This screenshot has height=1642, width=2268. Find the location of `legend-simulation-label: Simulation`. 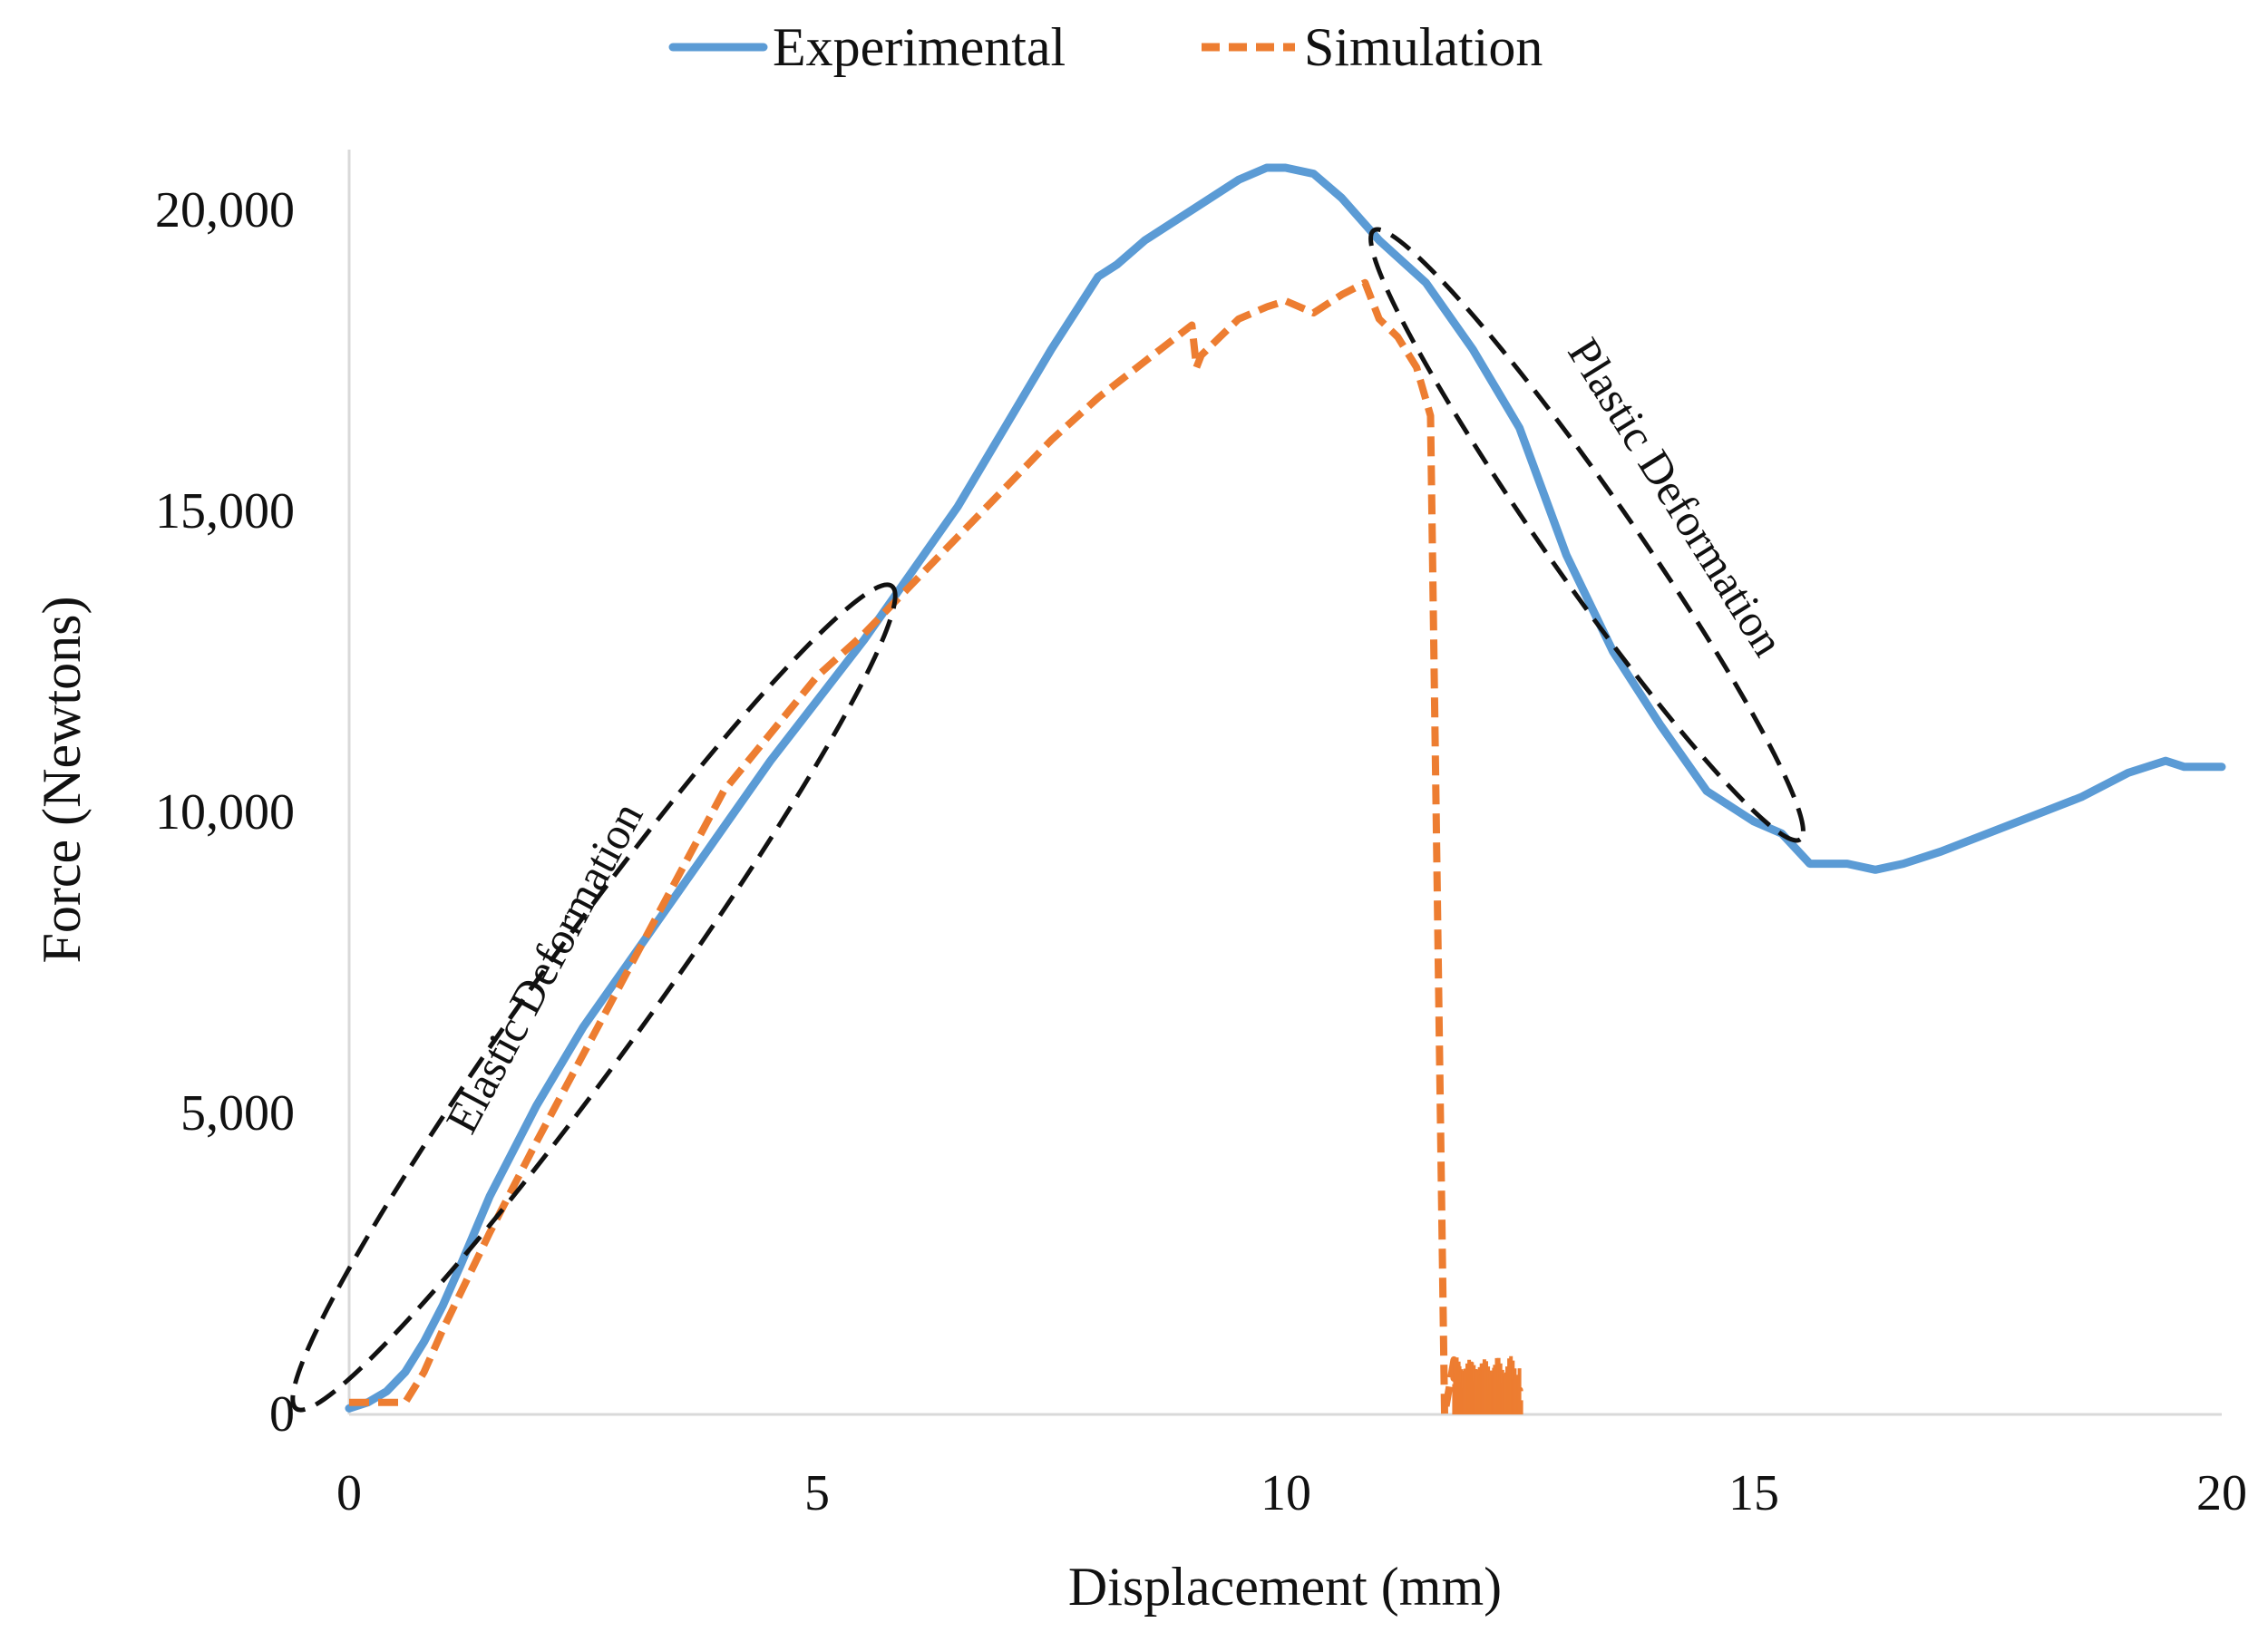

legend-simulation-label: Simulation is located at coordinates (1423, 47).